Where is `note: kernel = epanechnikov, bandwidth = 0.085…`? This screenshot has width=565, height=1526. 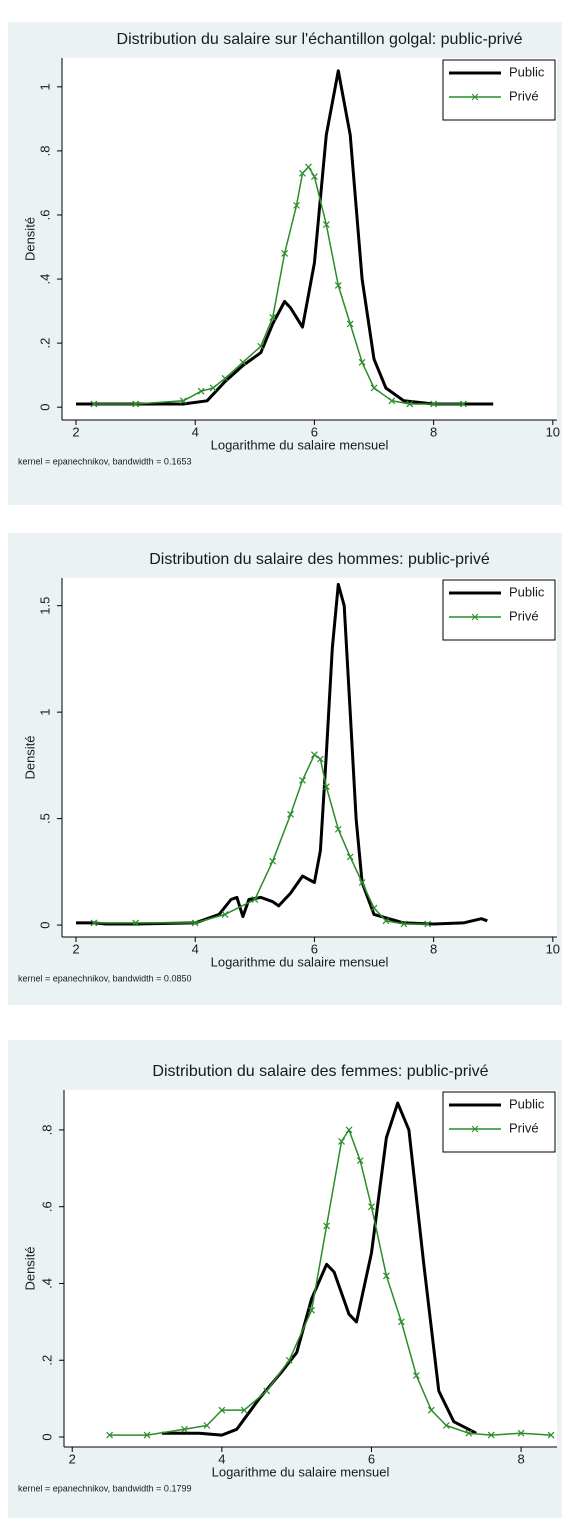
note: kernel = epanechnikov, bandwidth = 0.085… is located at coordinates (104, 978).